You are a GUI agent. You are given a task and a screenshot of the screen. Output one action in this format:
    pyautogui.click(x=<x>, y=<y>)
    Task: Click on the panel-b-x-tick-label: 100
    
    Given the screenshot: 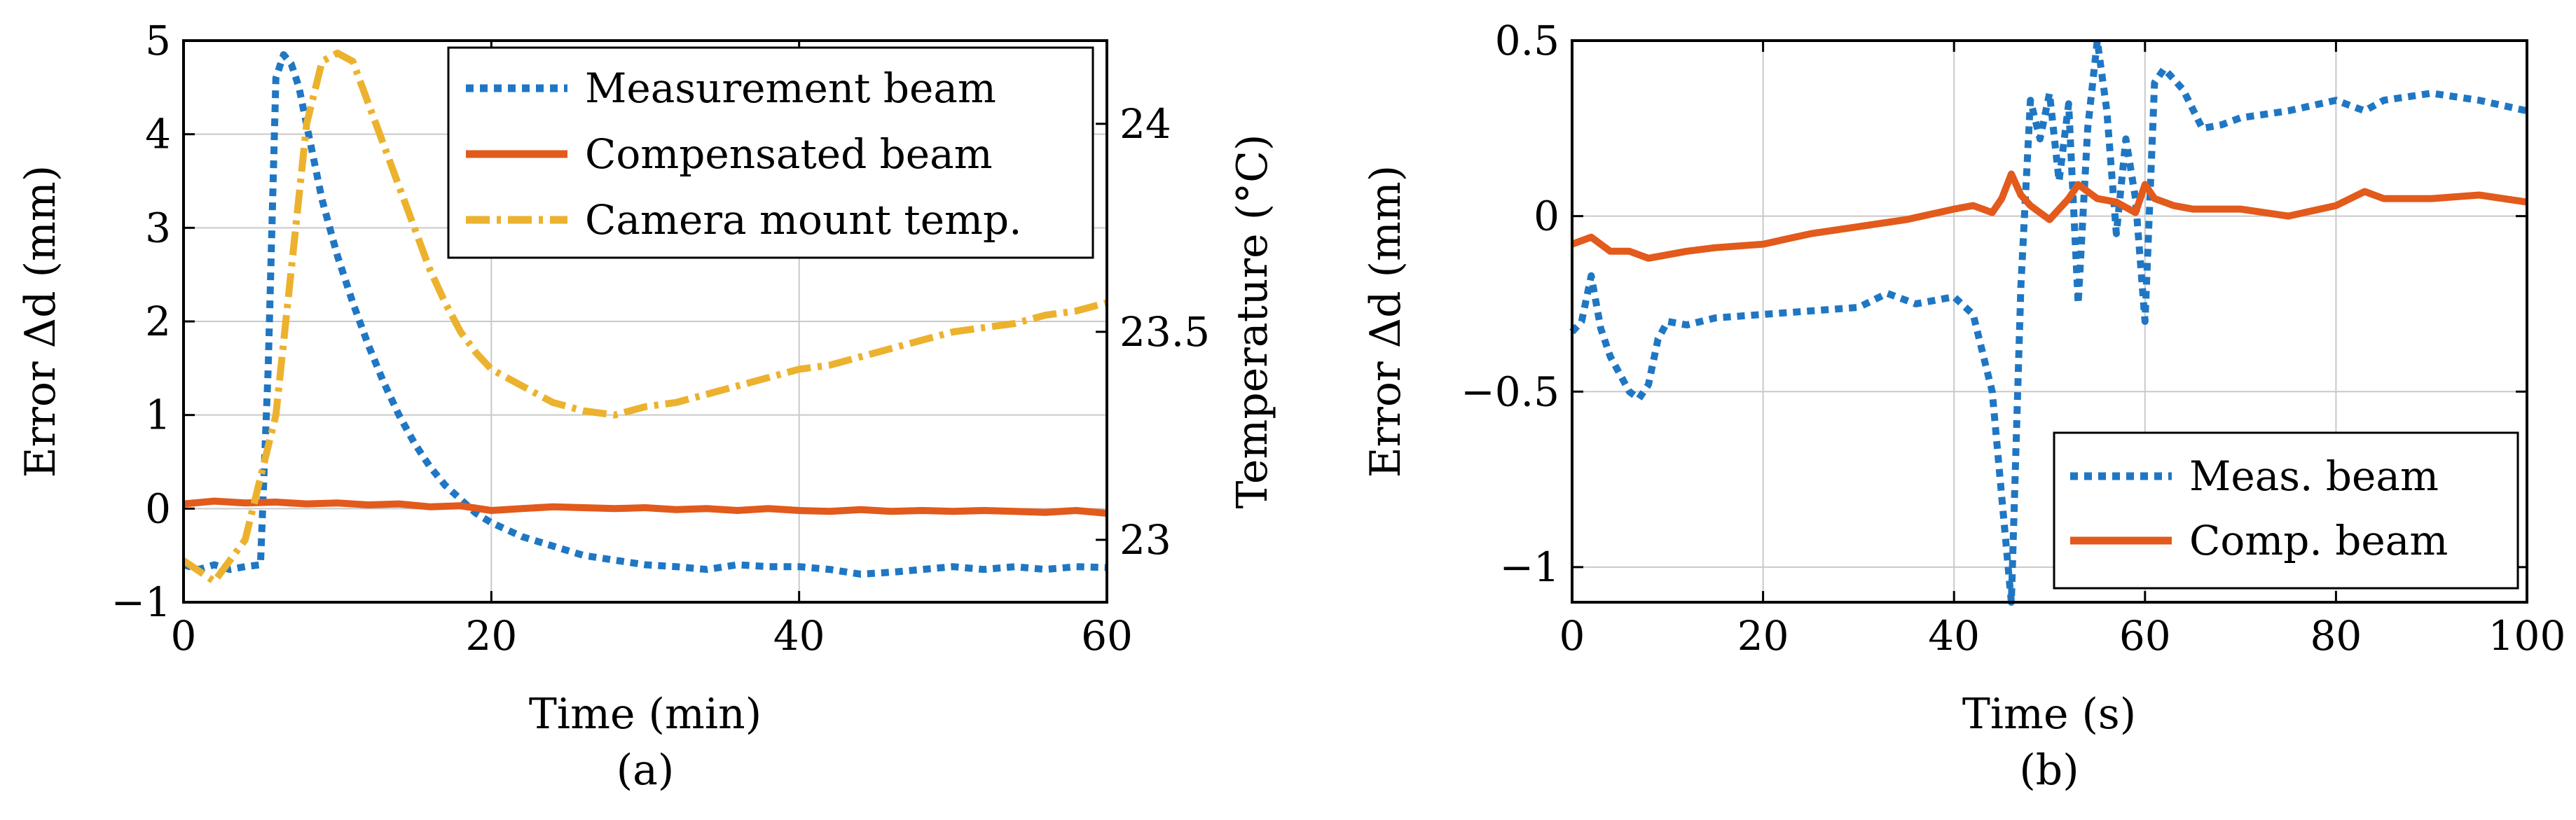 What is the action you would take?
    pyautogui.click(x=2527, y=636)
    